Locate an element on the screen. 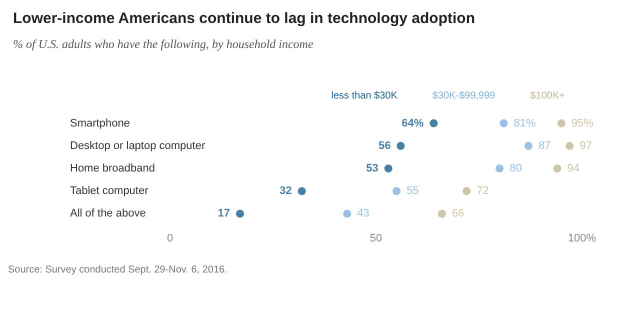 Image resolution: width=640 pixels, height=320 pixels. y-tick-label: Home broadband is located at coordinates (113, 168).